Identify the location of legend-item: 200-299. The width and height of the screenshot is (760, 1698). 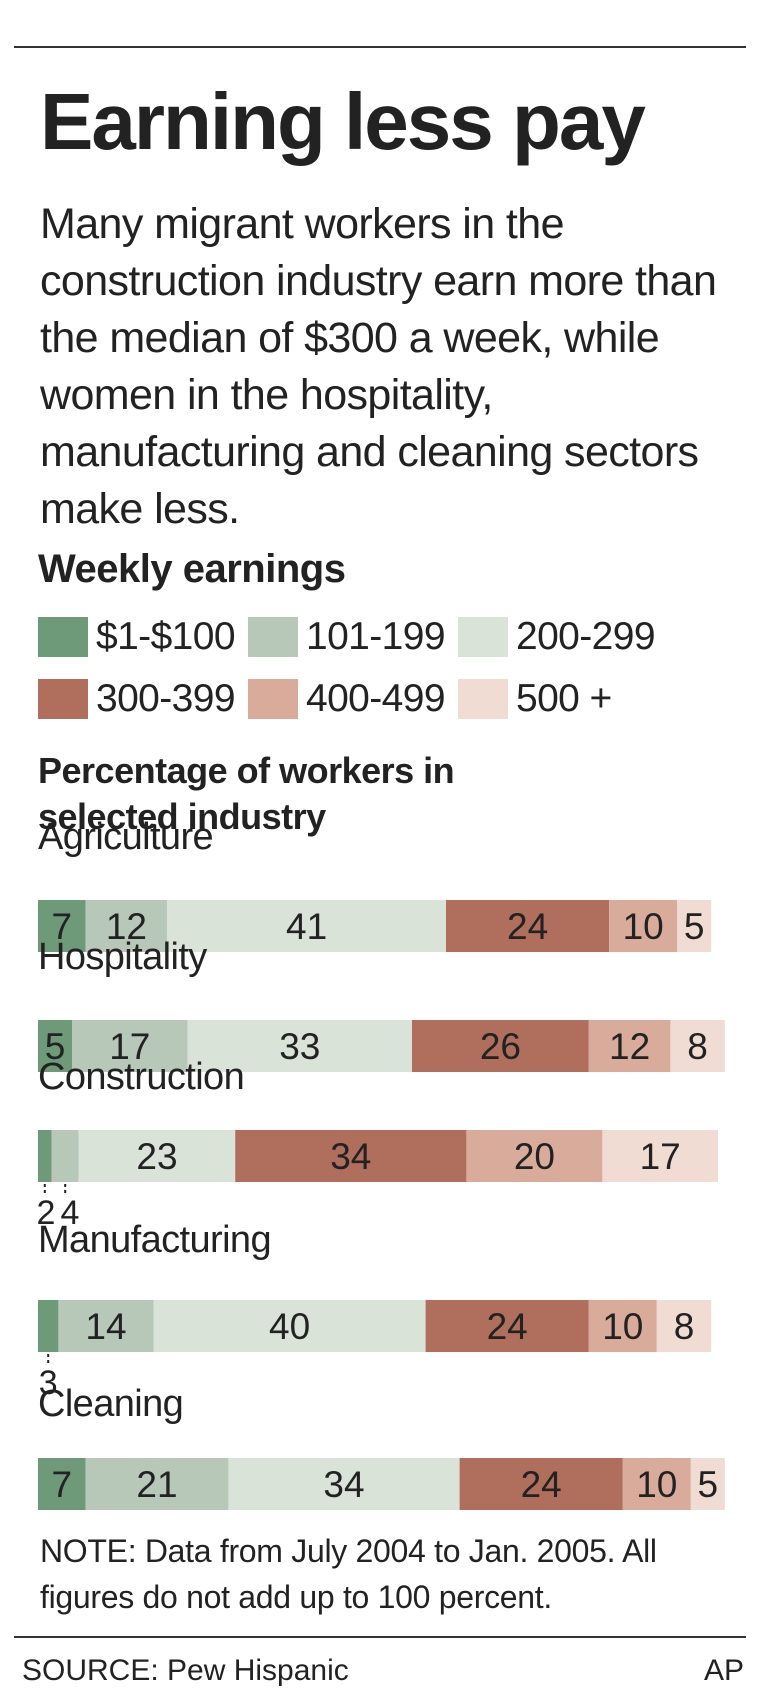
(557, 637).